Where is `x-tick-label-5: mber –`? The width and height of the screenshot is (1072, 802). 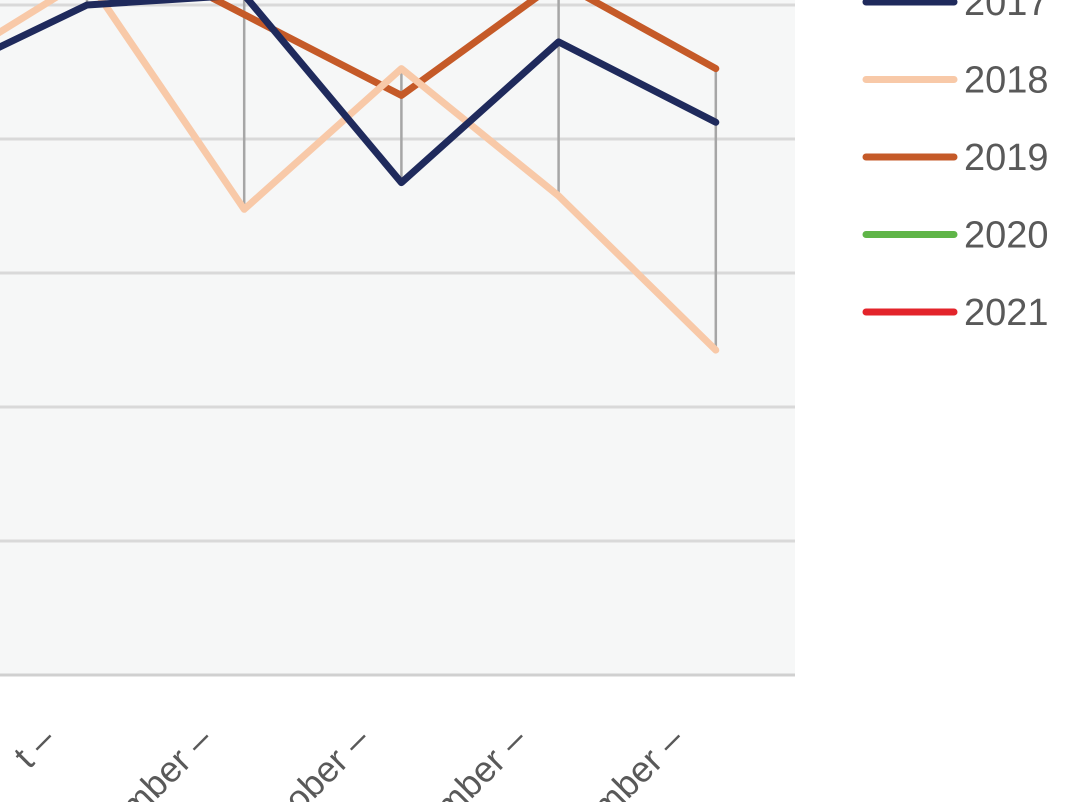 x-tick-label-5: mber – is located at coordinates (637, 760).